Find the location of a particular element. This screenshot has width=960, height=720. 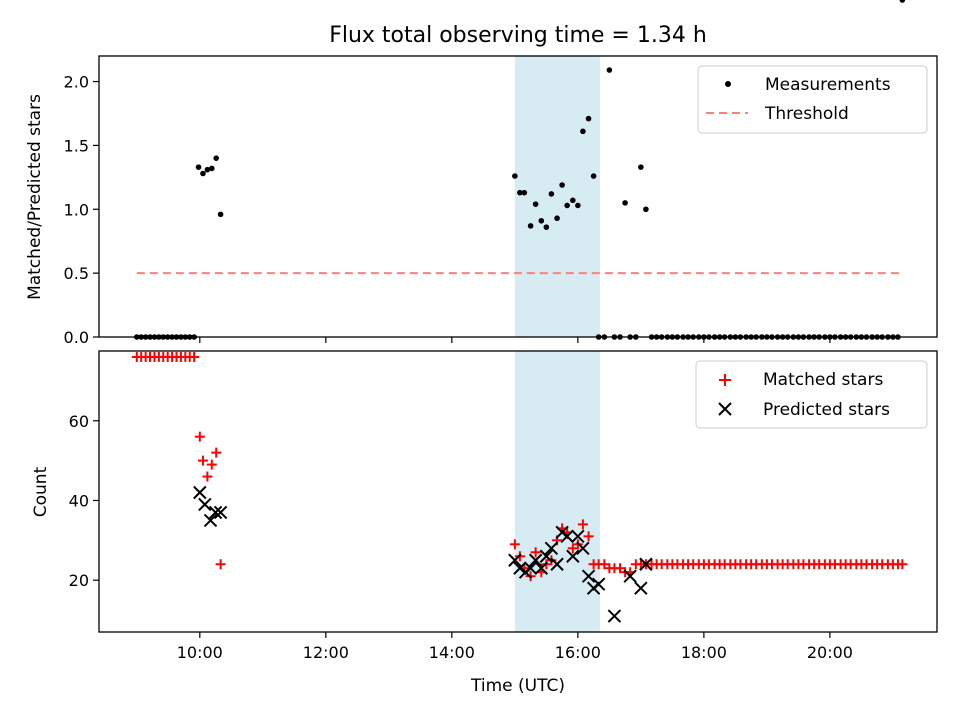

top-y-axis-label: Matched/Predicted stars is located at coordinates (35, 197).